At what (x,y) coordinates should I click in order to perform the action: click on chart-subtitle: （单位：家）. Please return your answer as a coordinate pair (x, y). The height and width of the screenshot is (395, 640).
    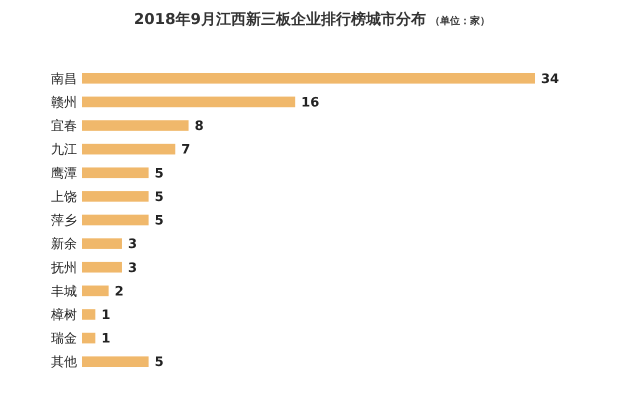
    Looking at the image, I should click on (460, 21).